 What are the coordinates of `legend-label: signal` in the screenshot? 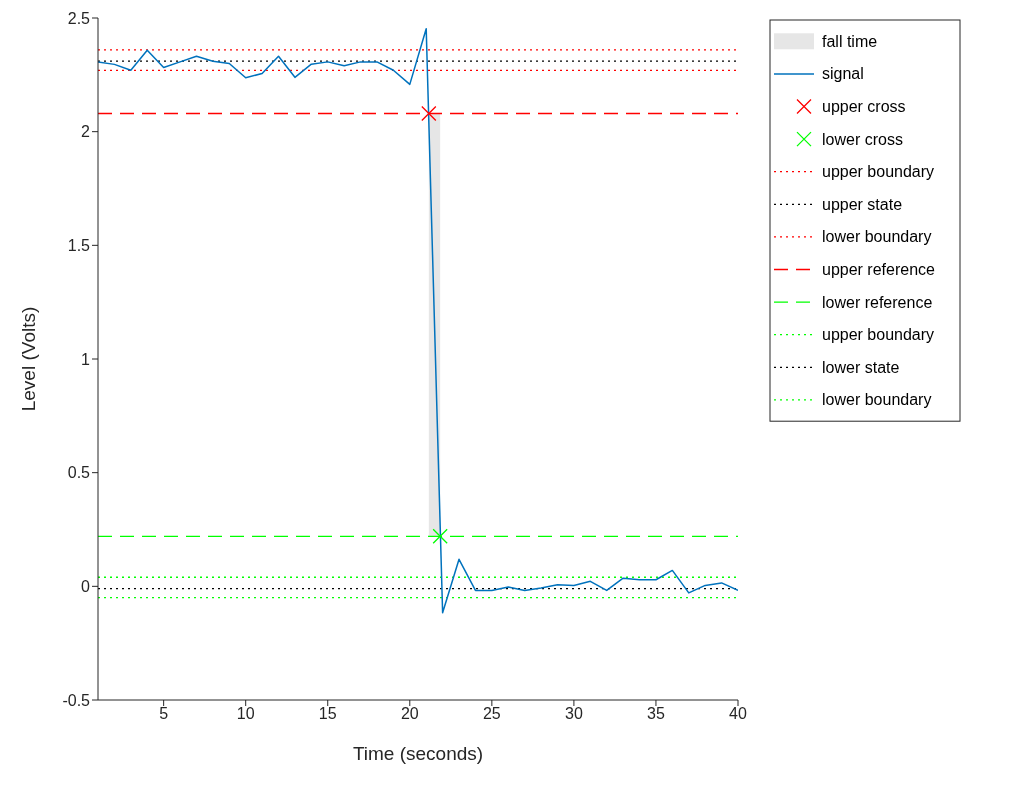 It's located at (843, 74).